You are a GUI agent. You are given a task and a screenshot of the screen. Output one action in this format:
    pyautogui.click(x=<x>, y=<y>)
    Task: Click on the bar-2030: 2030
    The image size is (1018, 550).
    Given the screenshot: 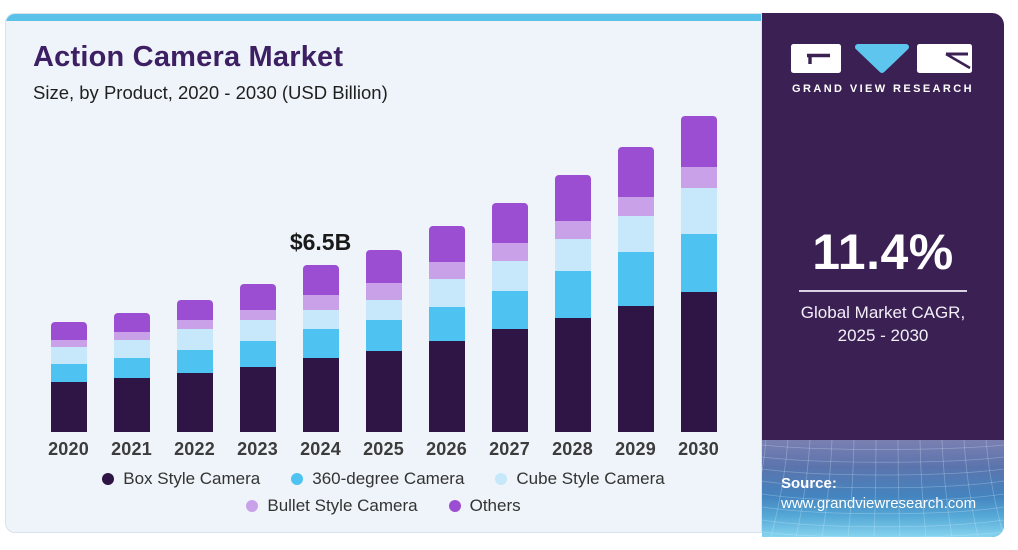 What is the action you would take?
    pyautogui.click(x=698, y=287)
    